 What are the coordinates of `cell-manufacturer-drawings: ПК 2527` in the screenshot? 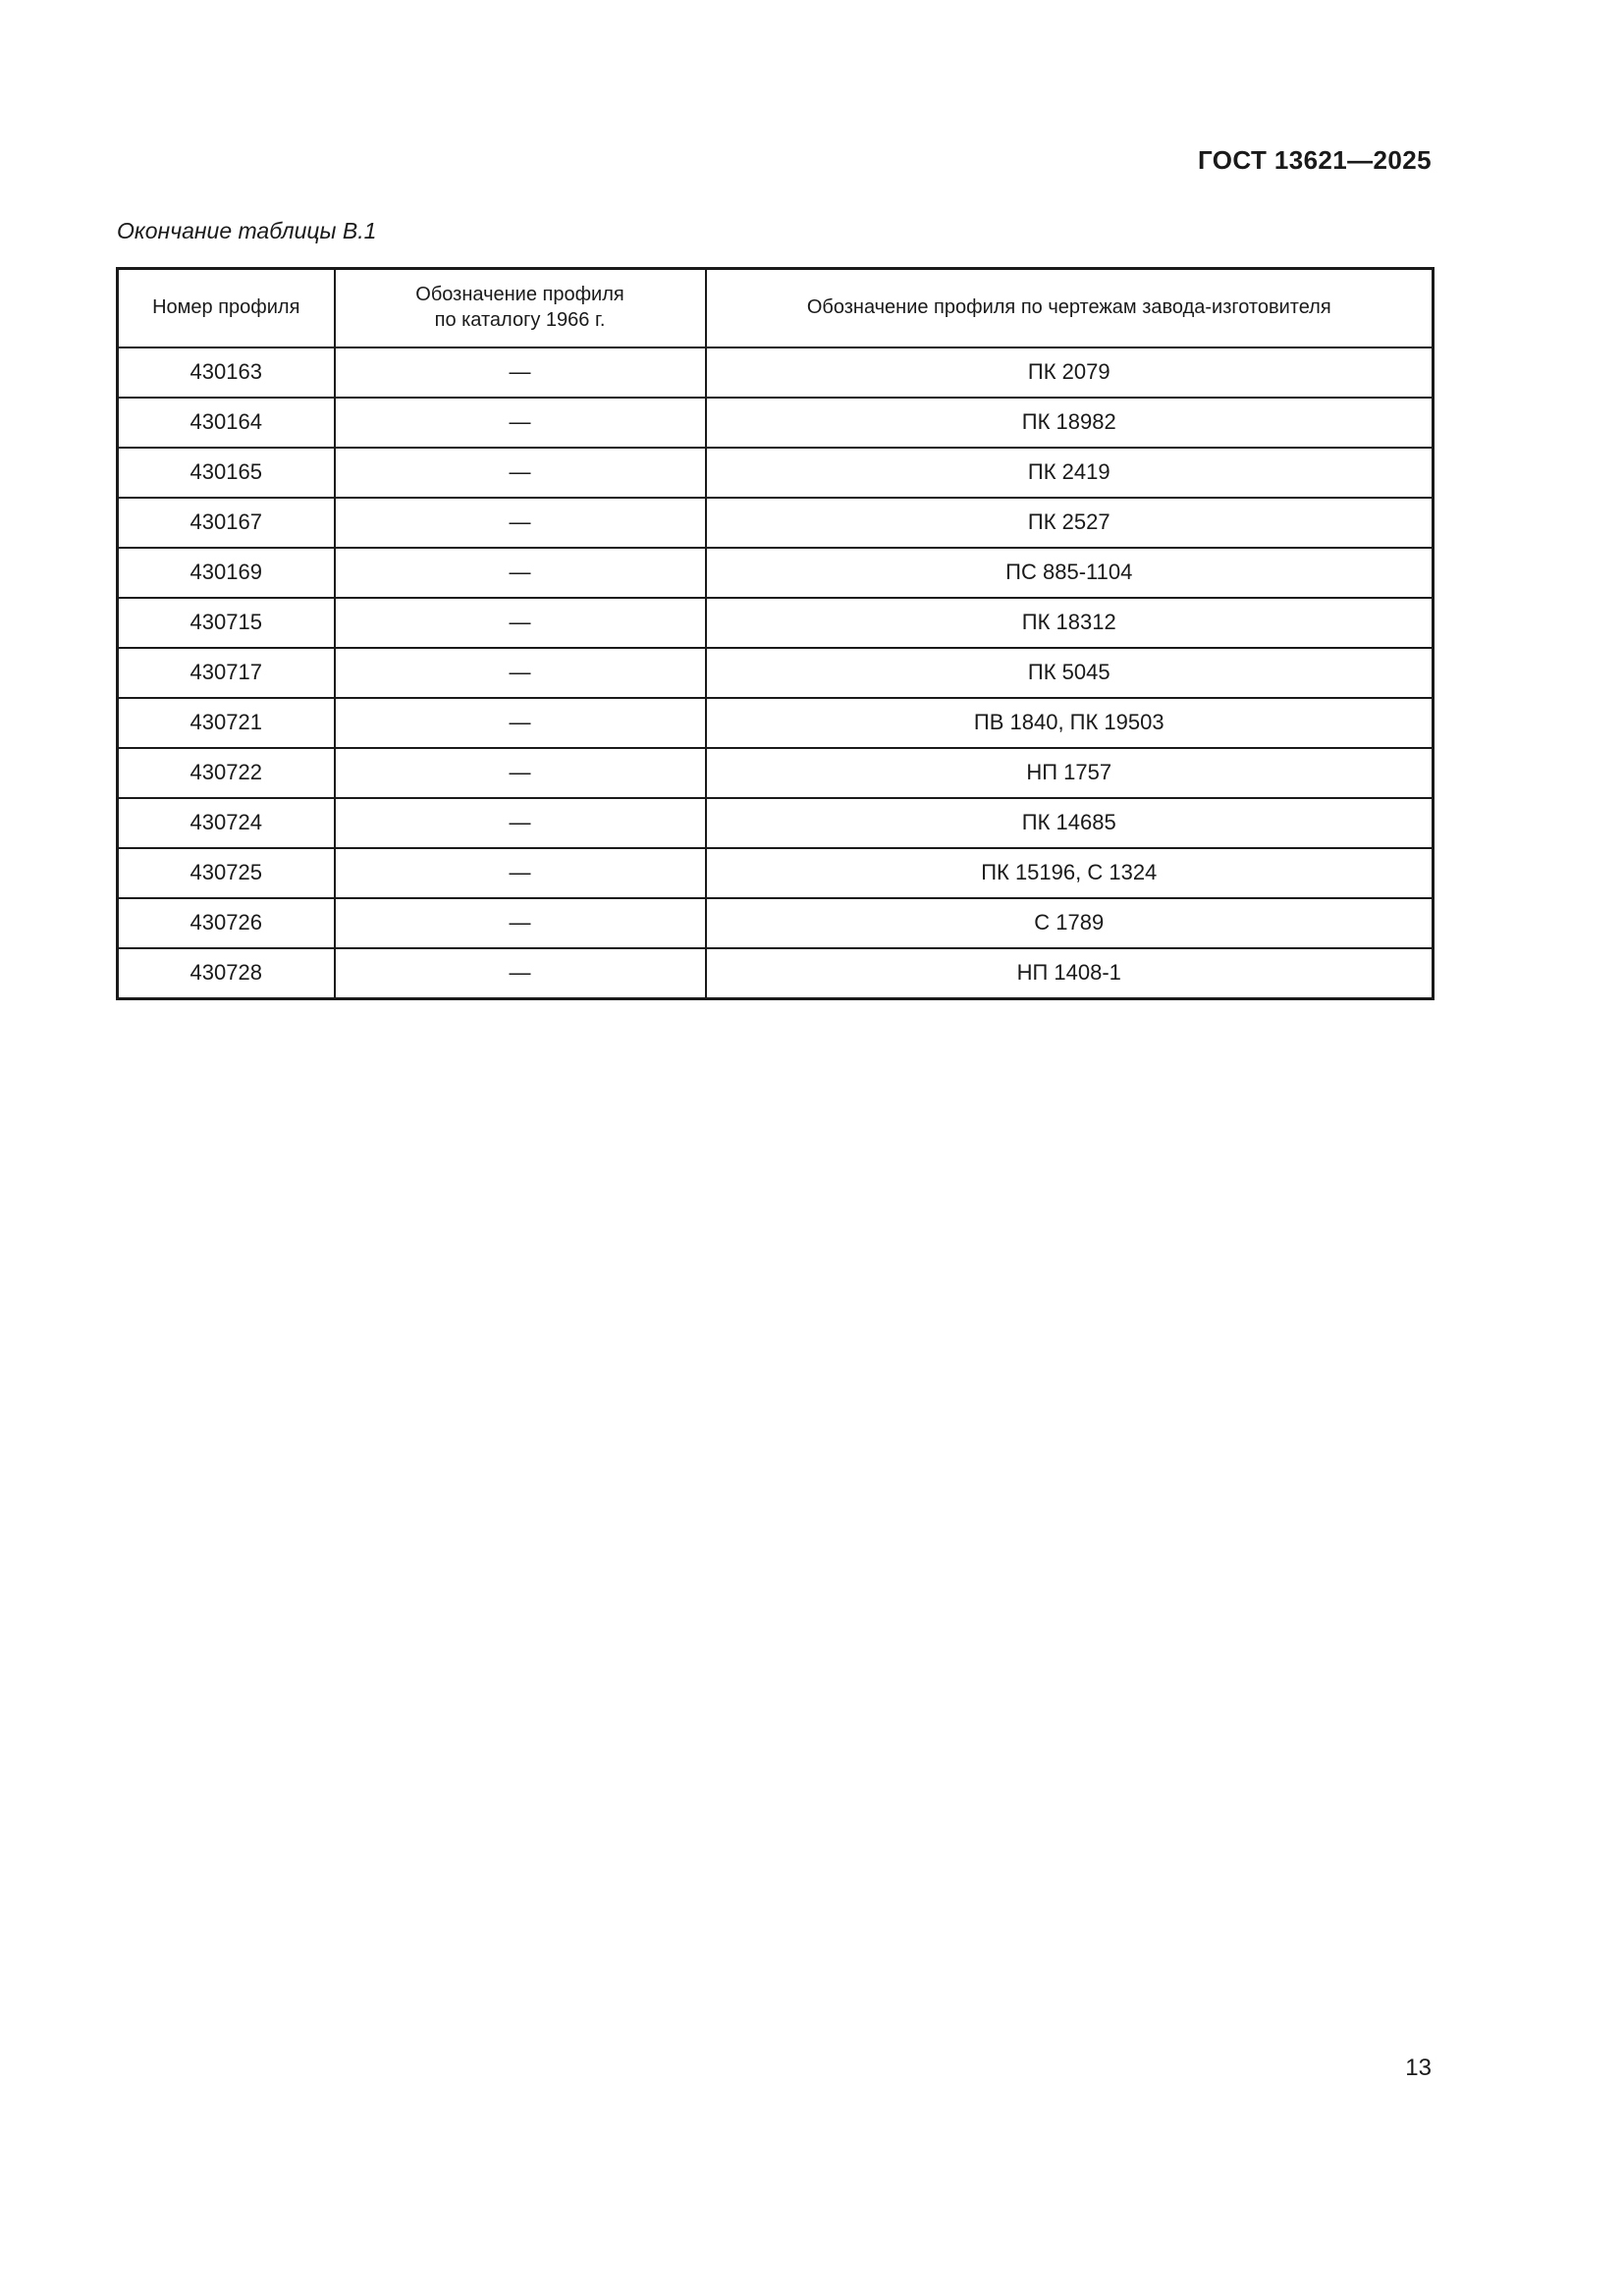 It's located at (1069, 523).